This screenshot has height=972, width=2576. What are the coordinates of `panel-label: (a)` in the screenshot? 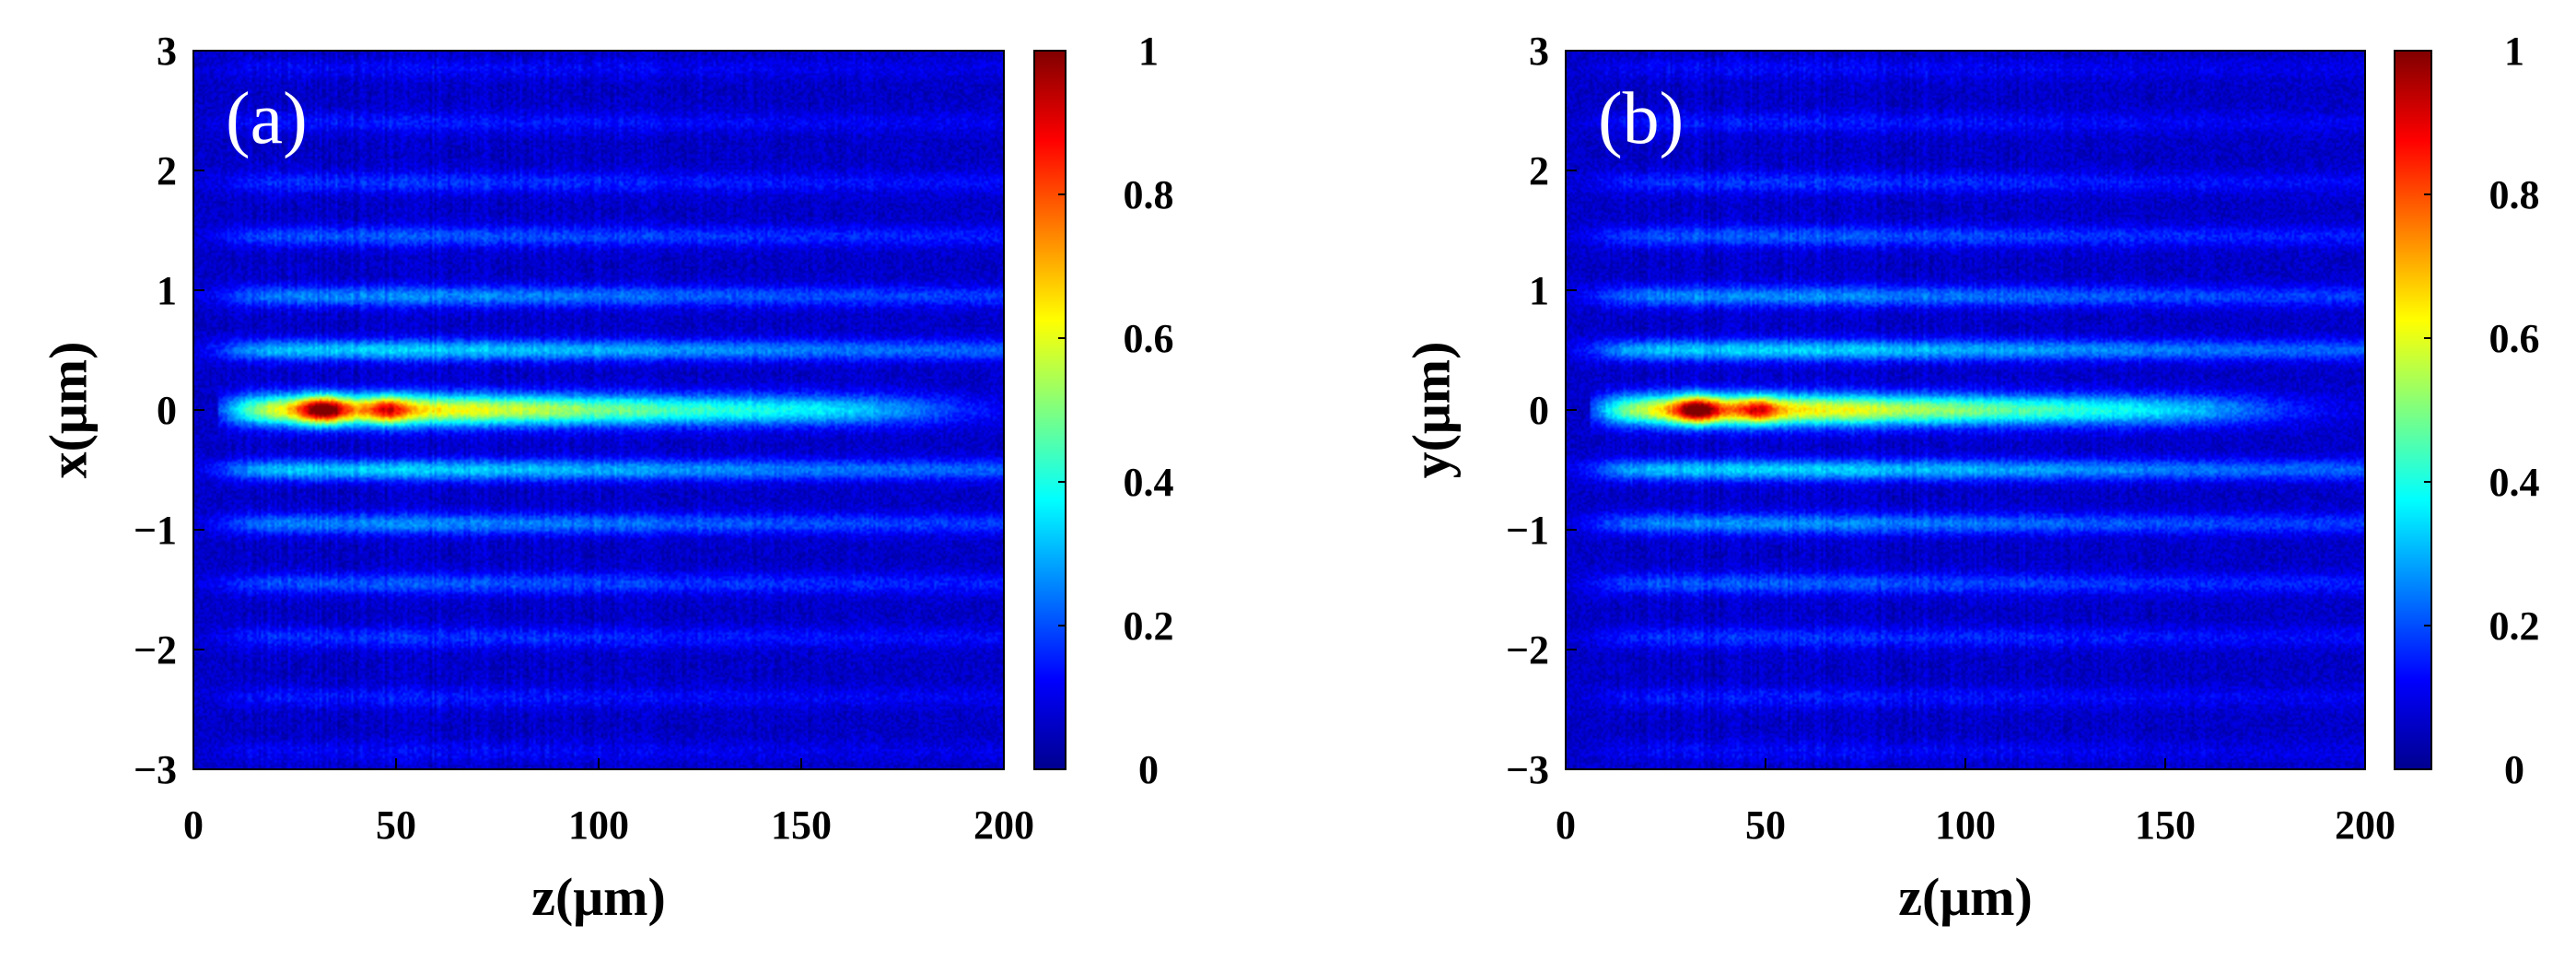 It's located at (267, 119).